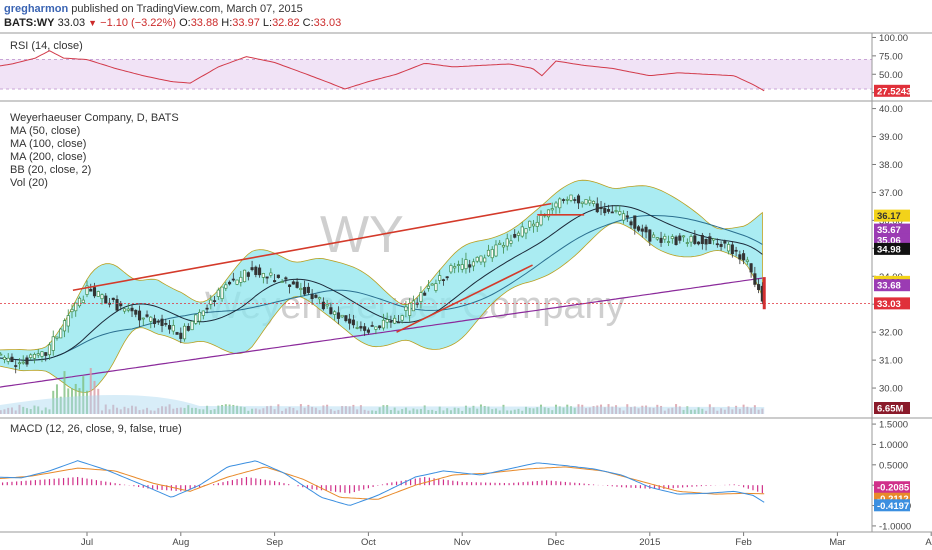 This screenshot has height=550, width=932. What do you see at coordinates (893, 506) in the screenshot?
I see `macd-tag-text: -0.4197` at bounding box center [893, 506].